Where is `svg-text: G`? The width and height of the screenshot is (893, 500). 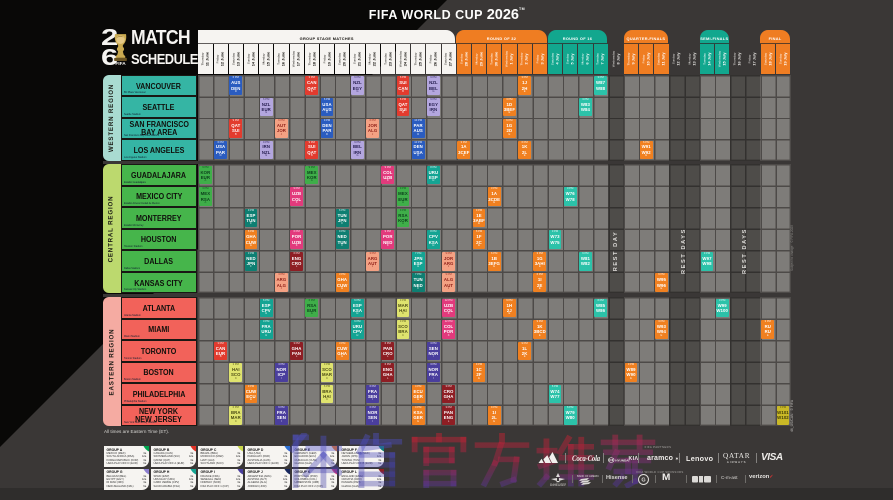
svg-text: G is located at coordinates (643, 480).